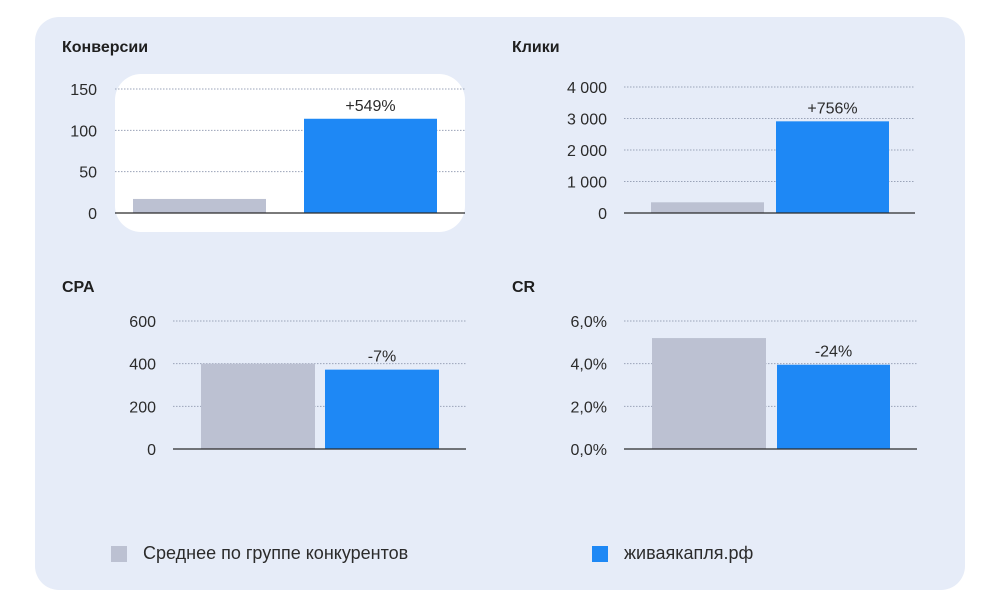  Describe the element at coordinates (524, 287) in the screenshot. I see `chart-title-cr: CR` at that location.